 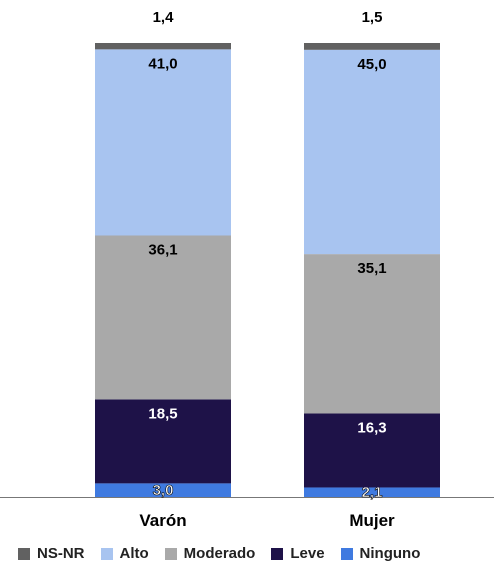 What do you see at coordinates (372, 46) in the screenshot?
I see `bar-segment-mujer-ns-nr` at bounding box center [372, 46].